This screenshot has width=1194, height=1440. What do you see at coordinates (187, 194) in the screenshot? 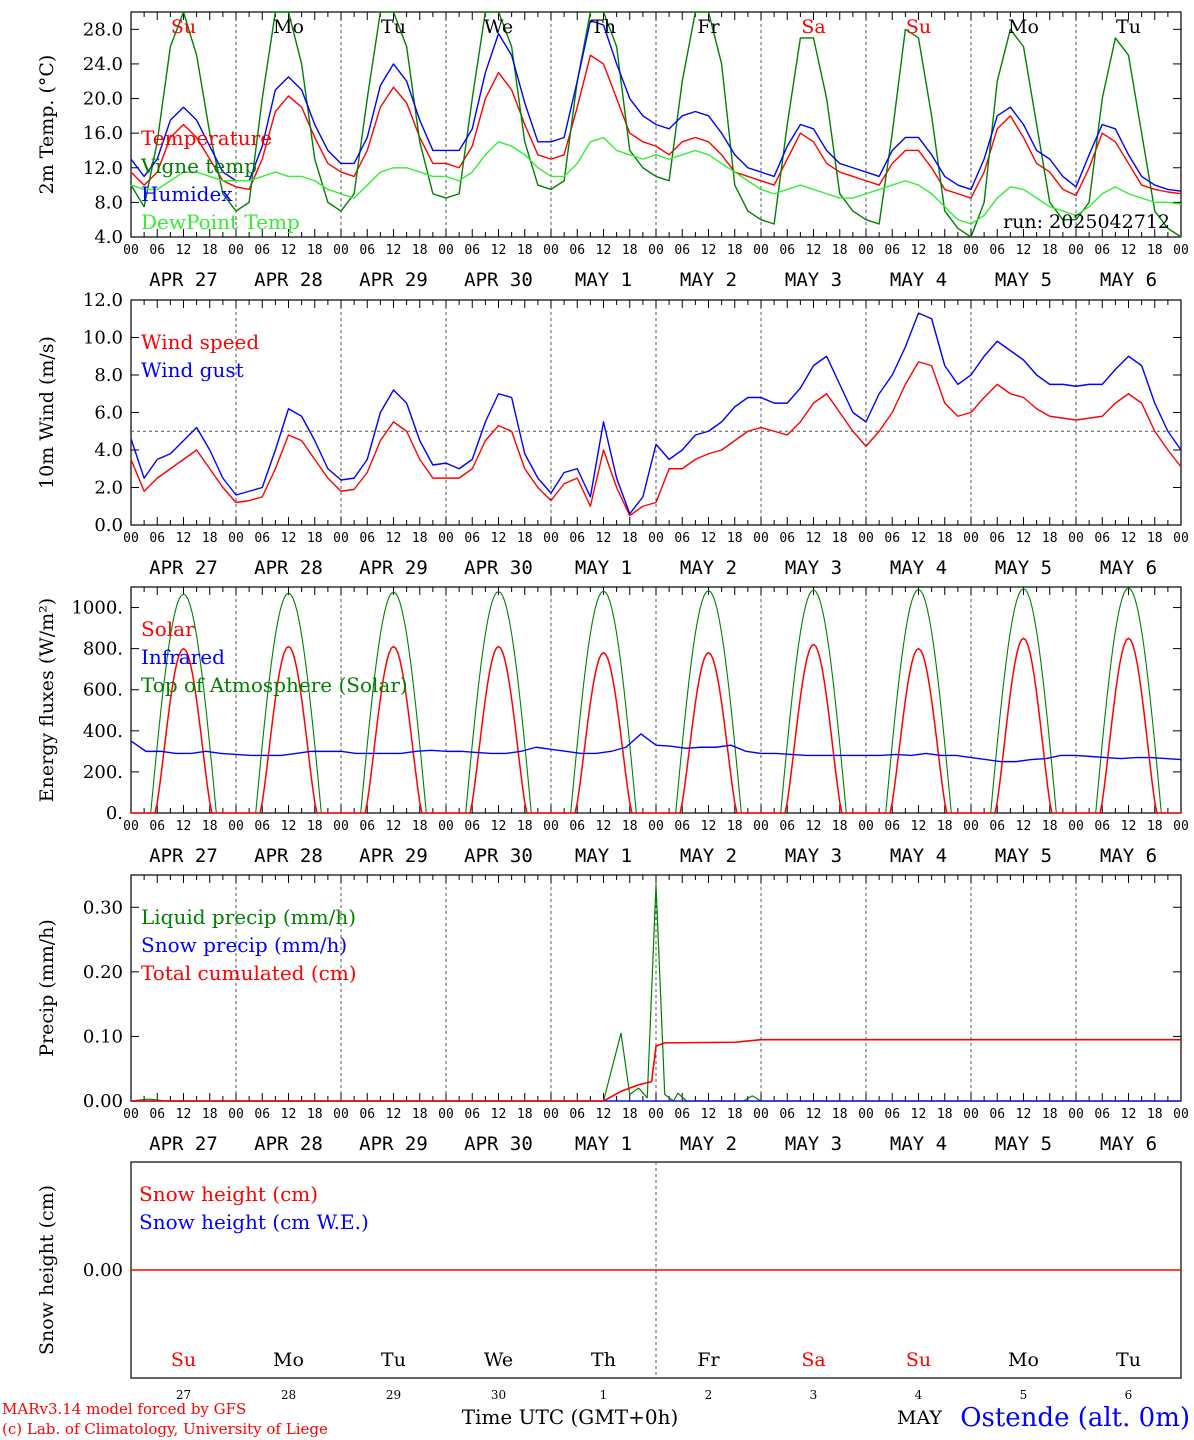
I see `legend-item: Humidex` at bounding box center [187, 194].